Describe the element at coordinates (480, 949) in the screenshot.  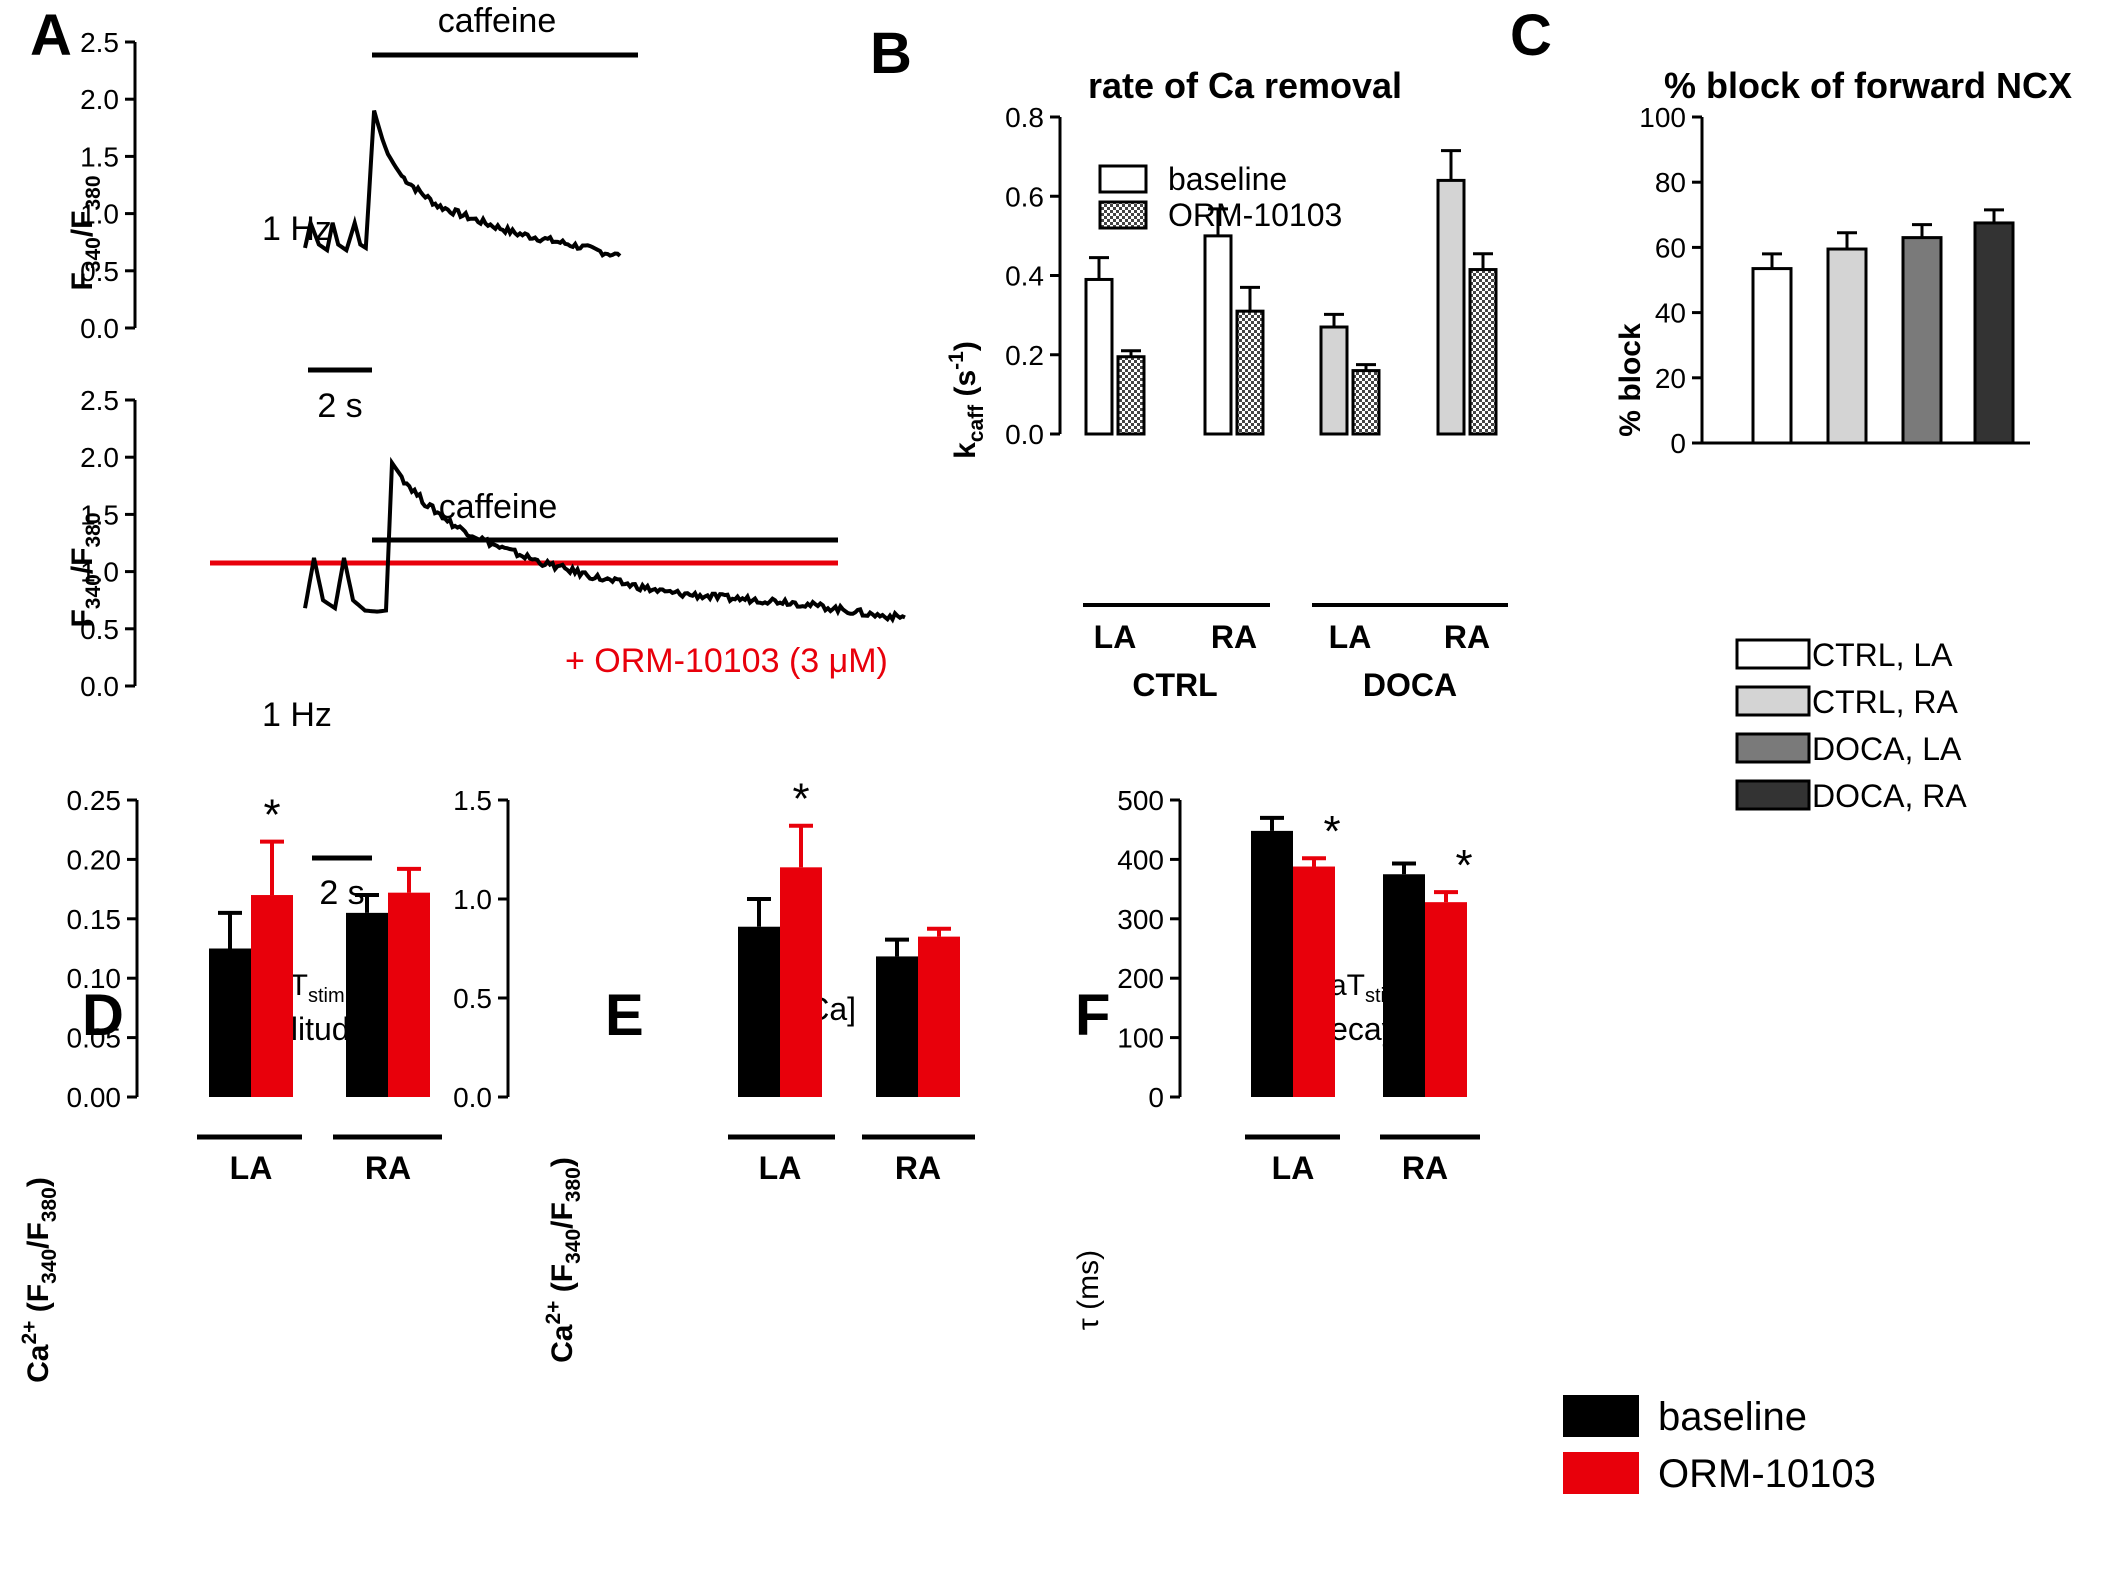
I see `panel-e-ticks: 0.0 0.5 1.0 1.5` at that location.